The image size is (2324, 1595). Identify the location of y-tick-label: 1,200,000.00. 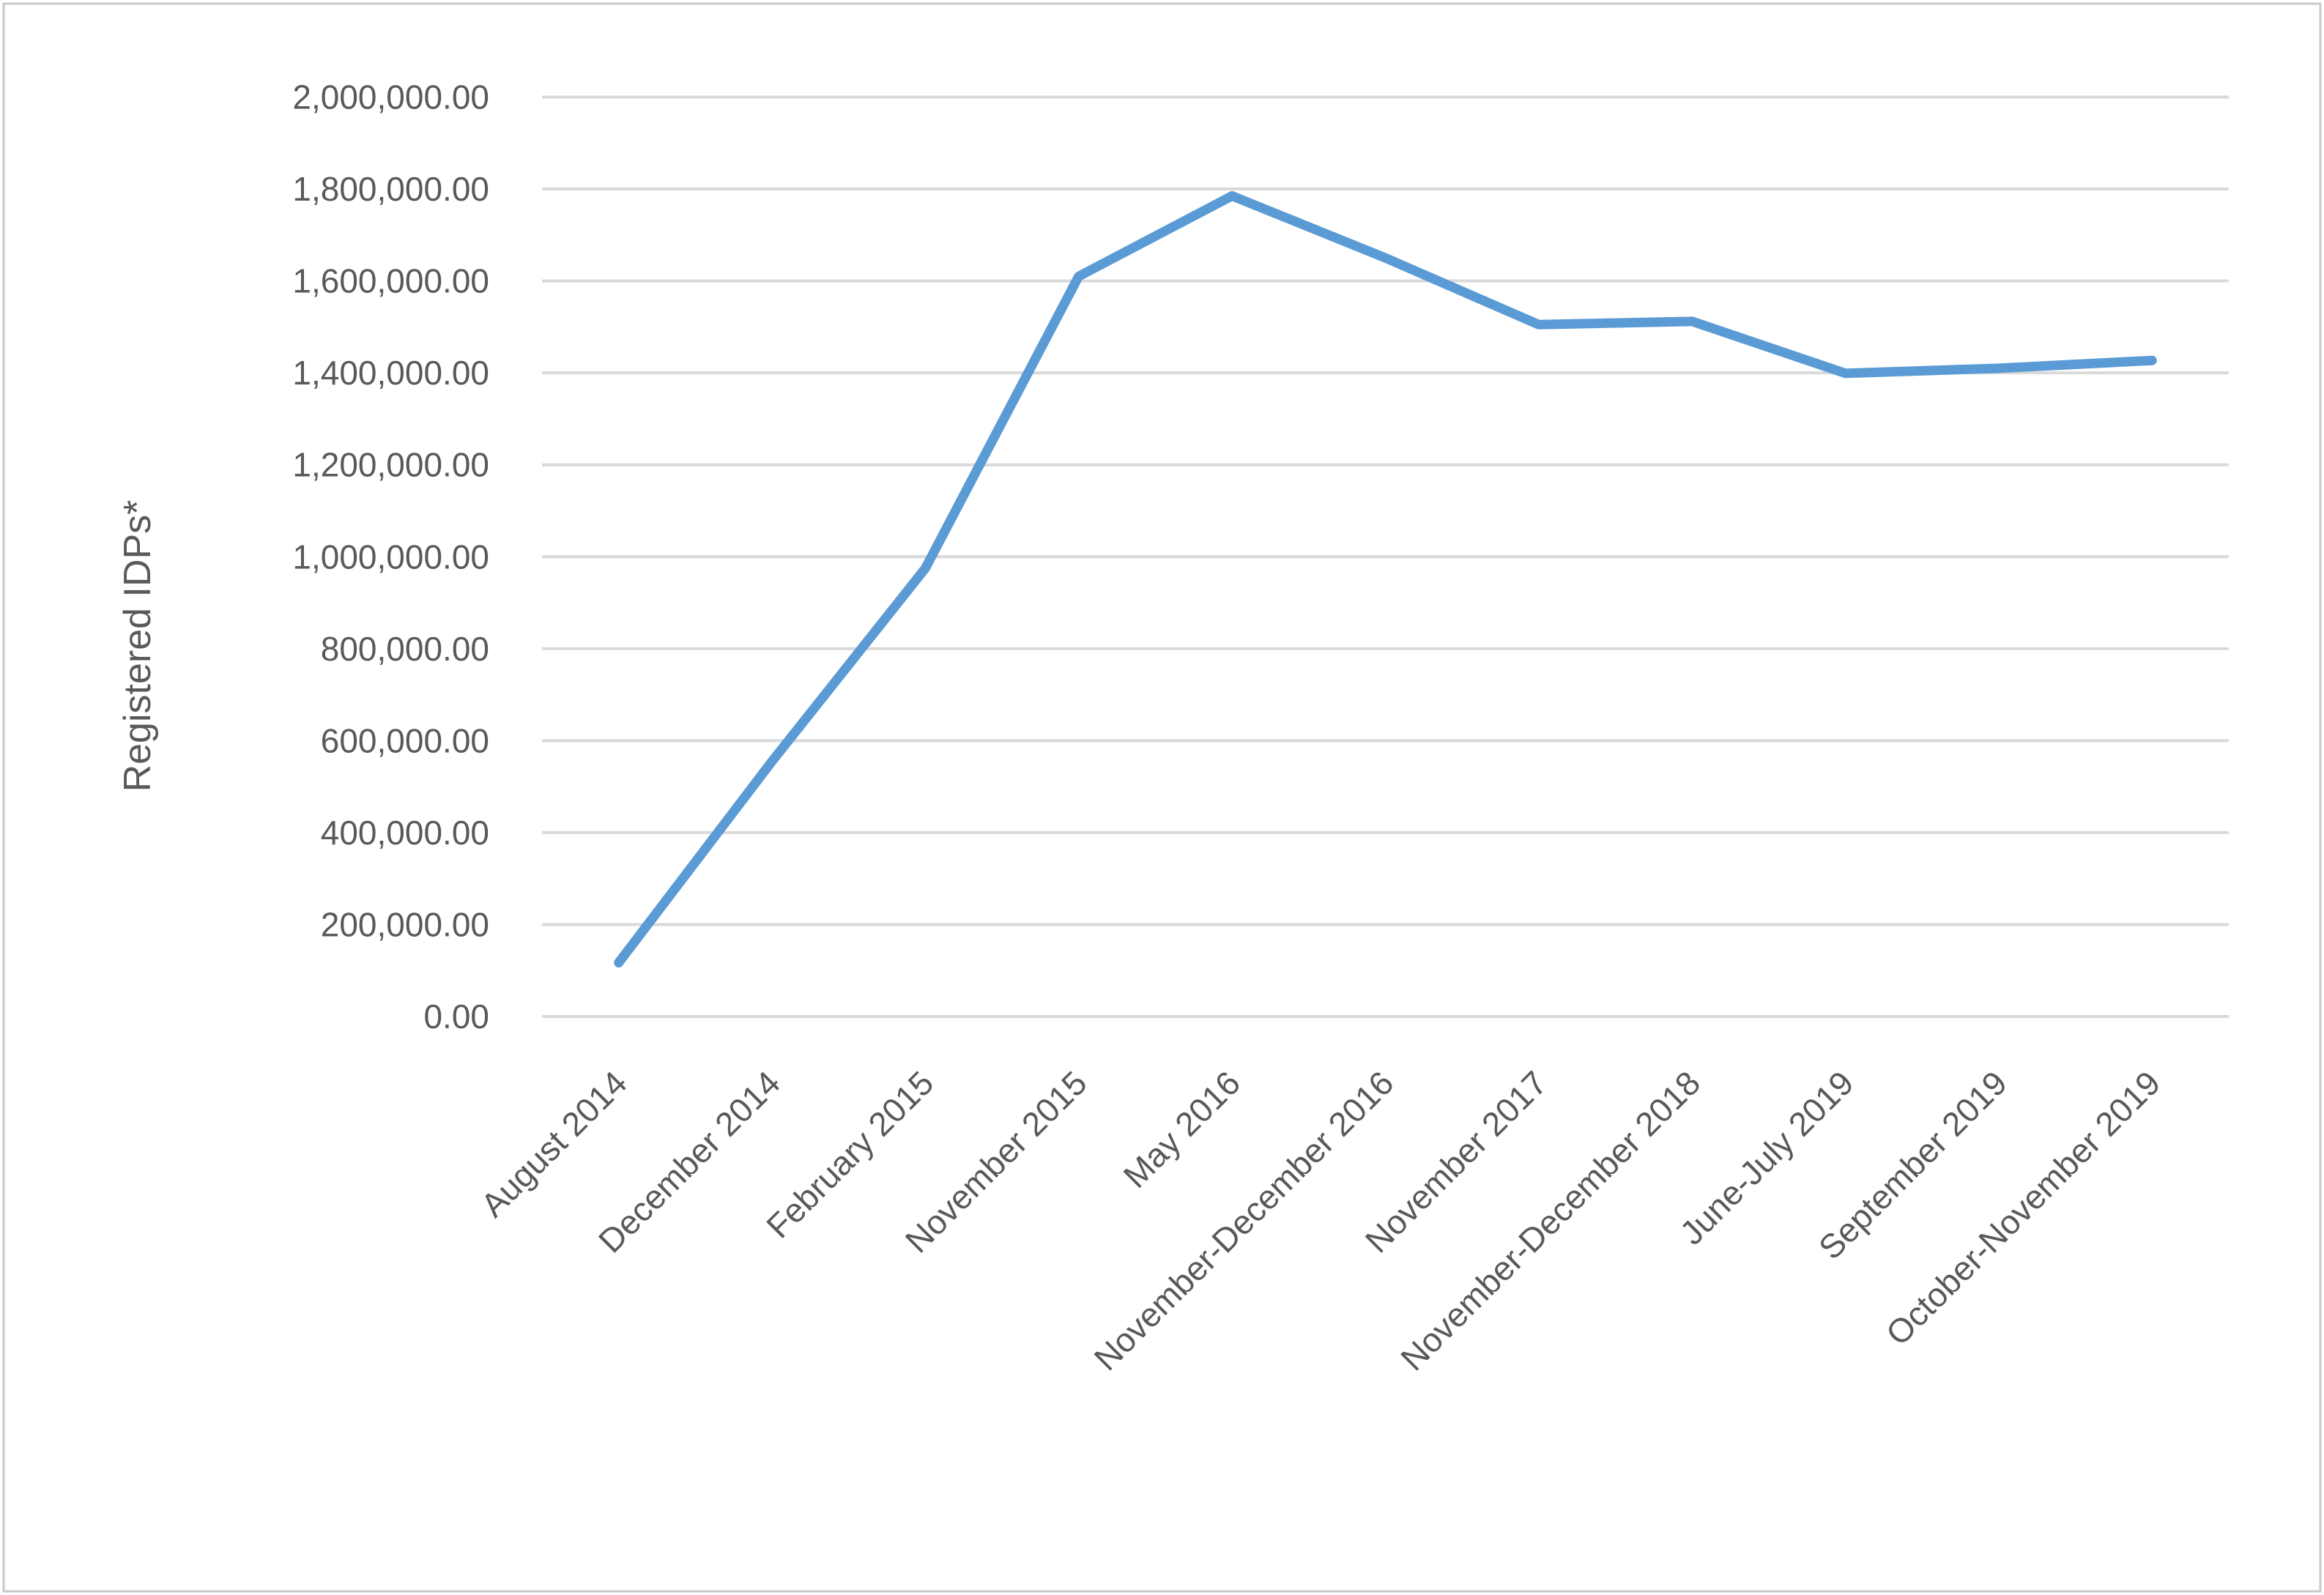
(390, 465).